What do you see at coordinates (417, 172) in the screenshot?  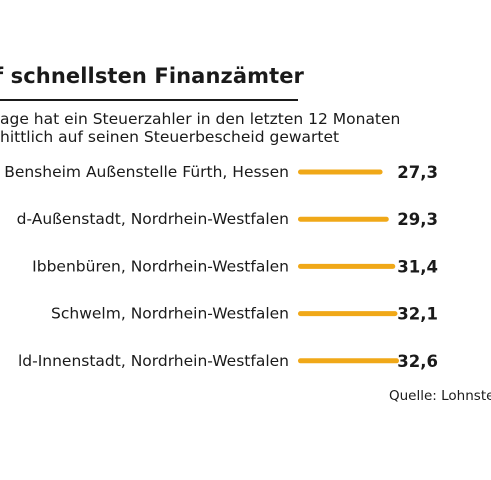 I see `value-label: 27,3` at bounding box center [417, 172].